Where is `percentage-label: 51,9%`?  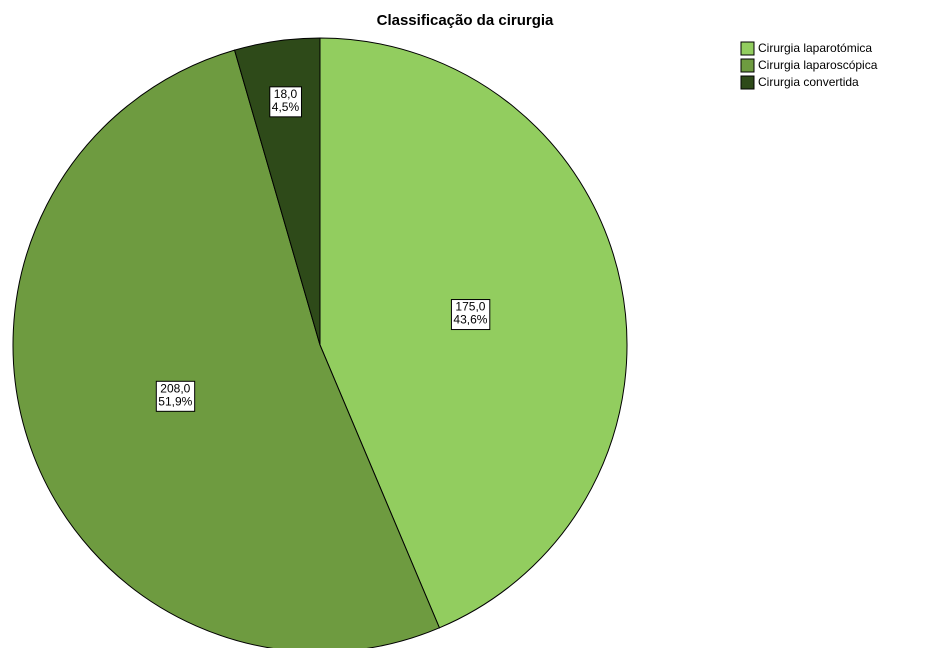 percentage-label: 51,9% is located at coordinates (175, 401).